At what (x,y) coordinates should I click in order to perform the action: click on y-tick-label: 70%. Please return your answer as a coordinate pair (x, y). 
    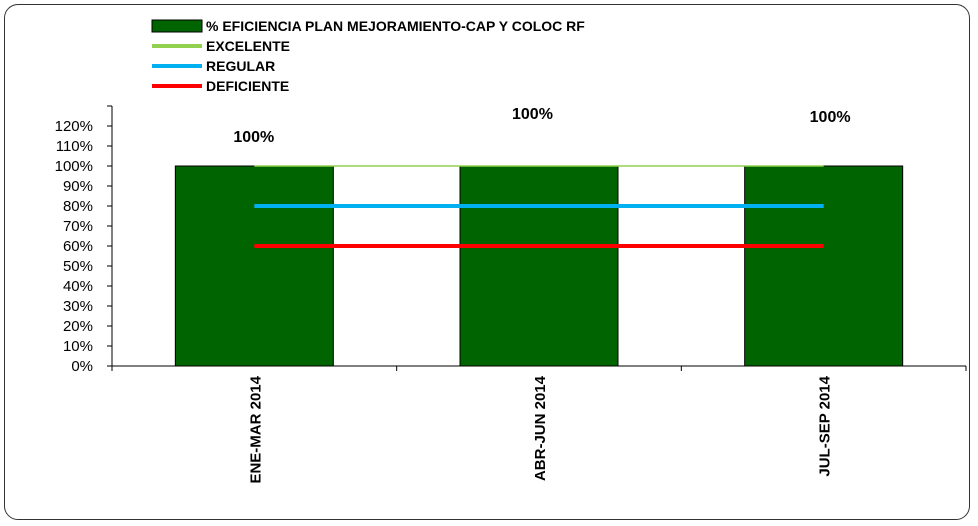
    Looking at the image, I should click on (78, 226).